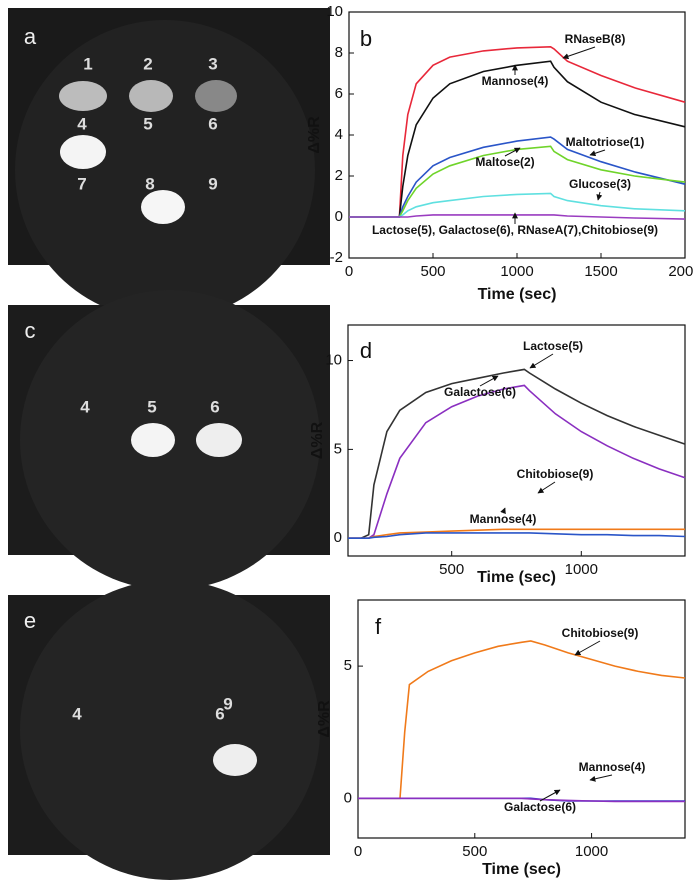  What do you see at coordinates (595, 39) in the screenshot?
I see `series-label: RNaseB(8)` at bounding box center [595, 39].